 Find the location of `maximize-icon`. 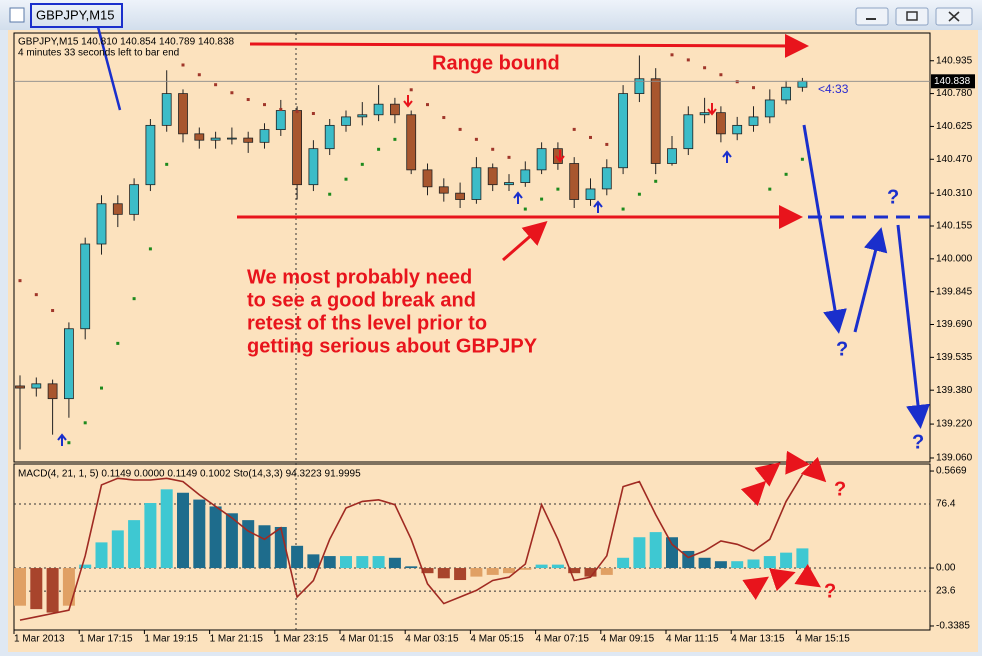

maximize-icon is located at coordinates (912, 16).